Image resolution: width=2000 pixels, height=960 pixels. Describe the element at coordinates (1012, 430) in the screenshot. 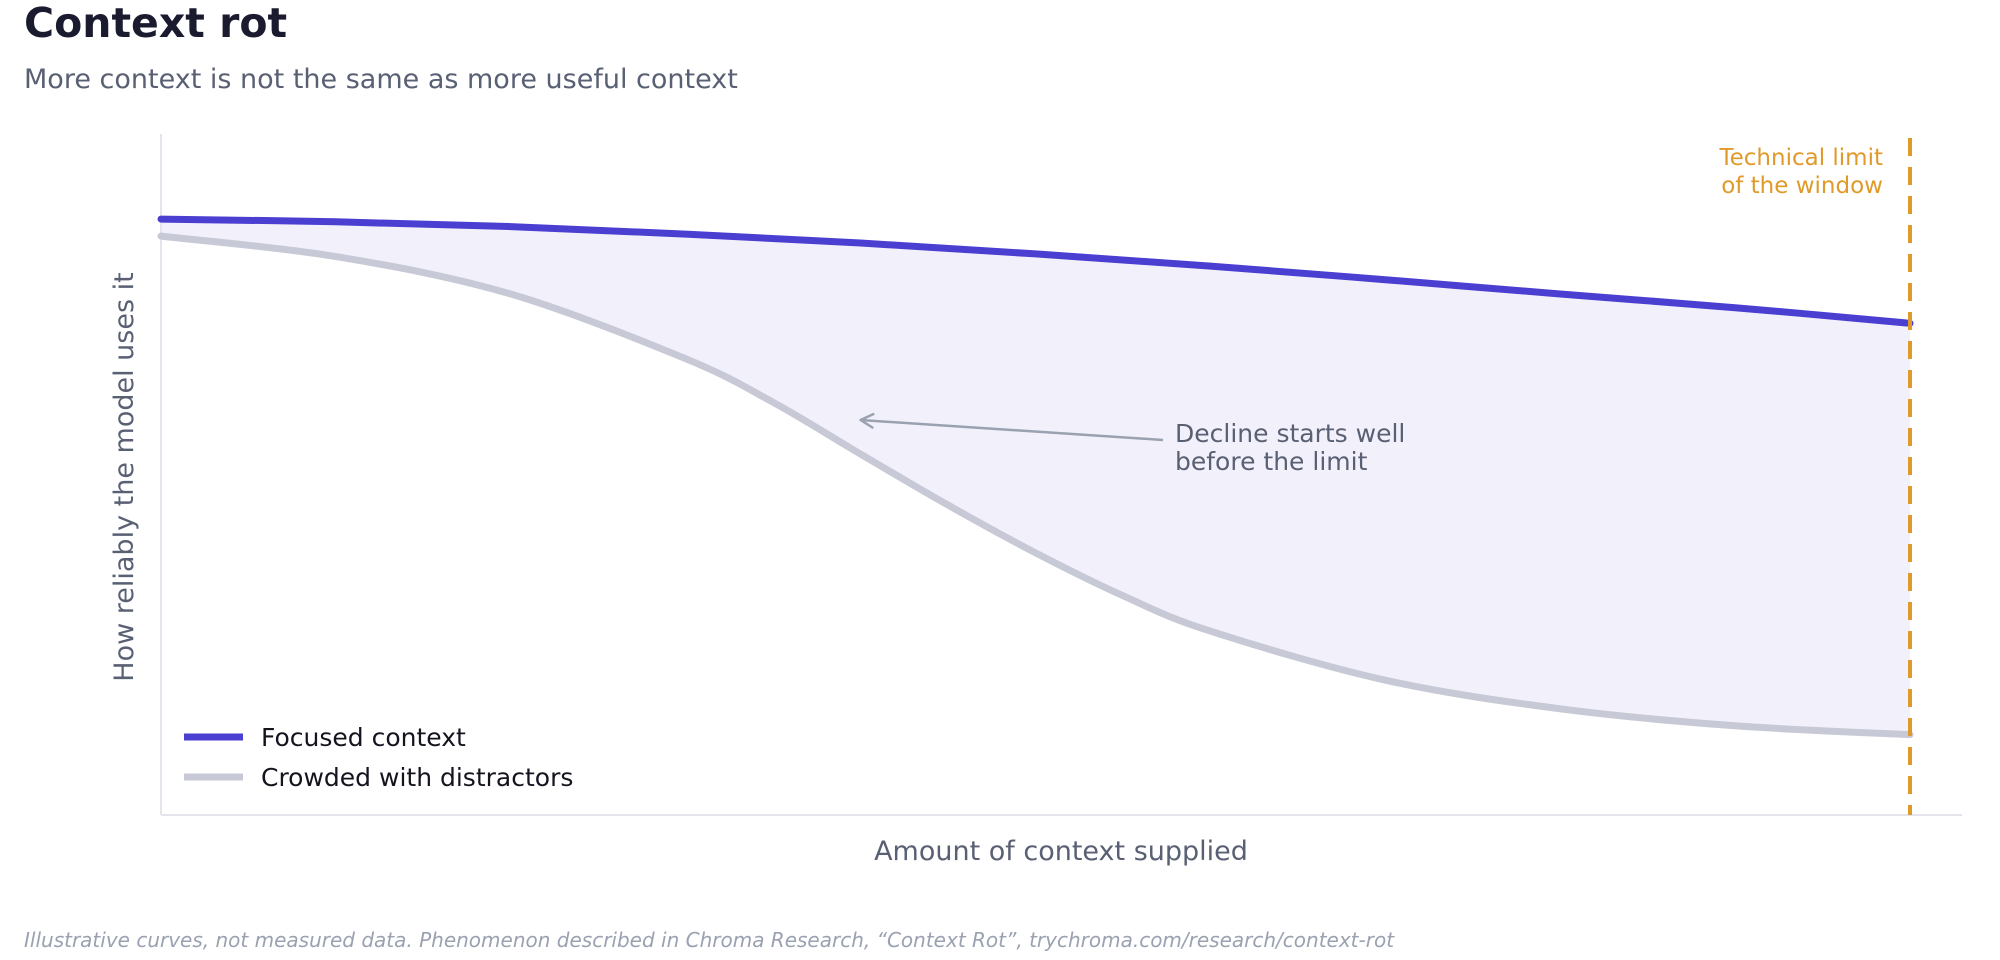

I see `annotation-arrow-line` at that location.